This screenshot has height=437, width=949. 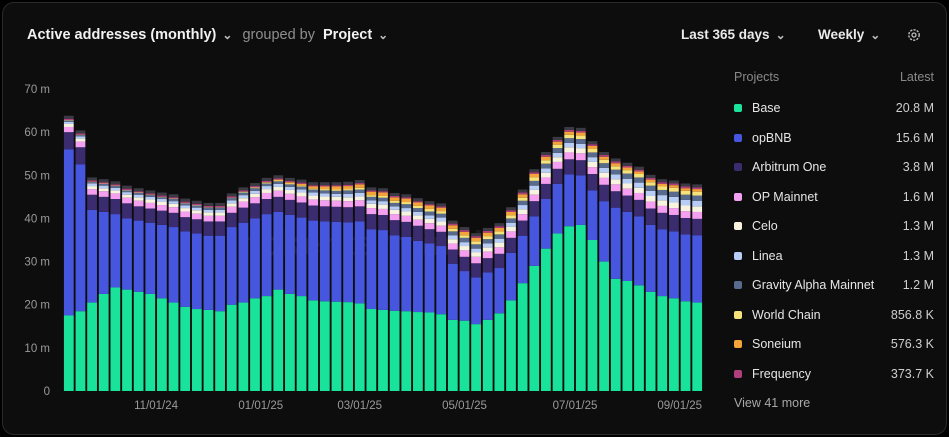 I want to click on legend-item: Linea 1.3 M, so click(x=834, y=256).